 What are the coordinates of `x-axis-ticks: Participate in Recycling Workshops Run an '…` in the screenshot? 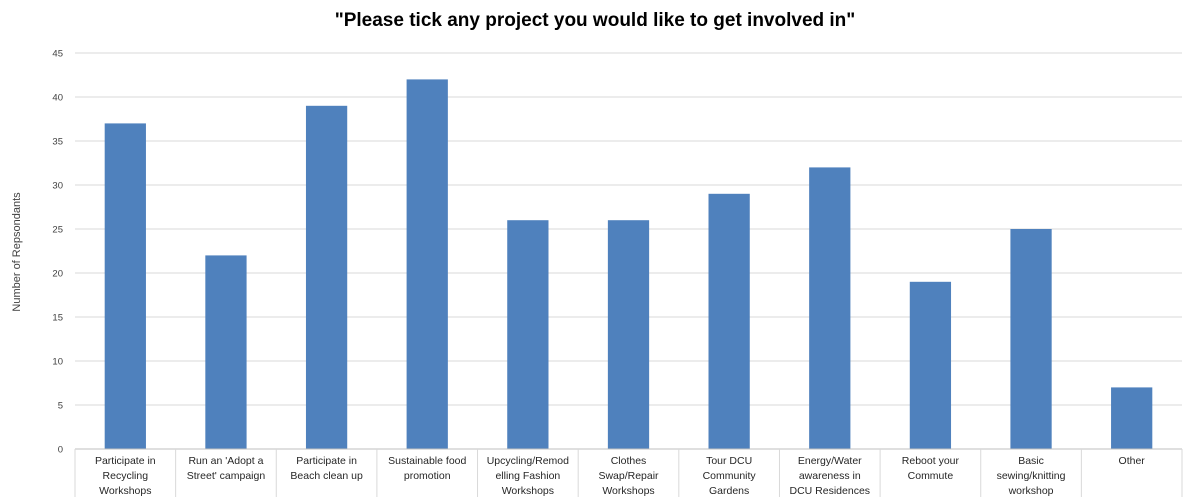 It's located at (620, 476).